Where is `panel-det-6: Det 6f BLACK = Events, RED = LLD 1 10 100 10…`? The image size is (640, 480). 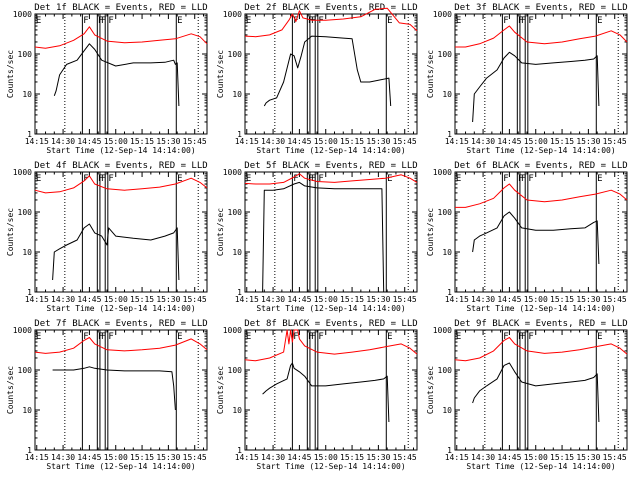 panel-det-6: Det 6f BLACK = Events, RED = LLD 1 10 100 10… is located at coordinates (527, 237).